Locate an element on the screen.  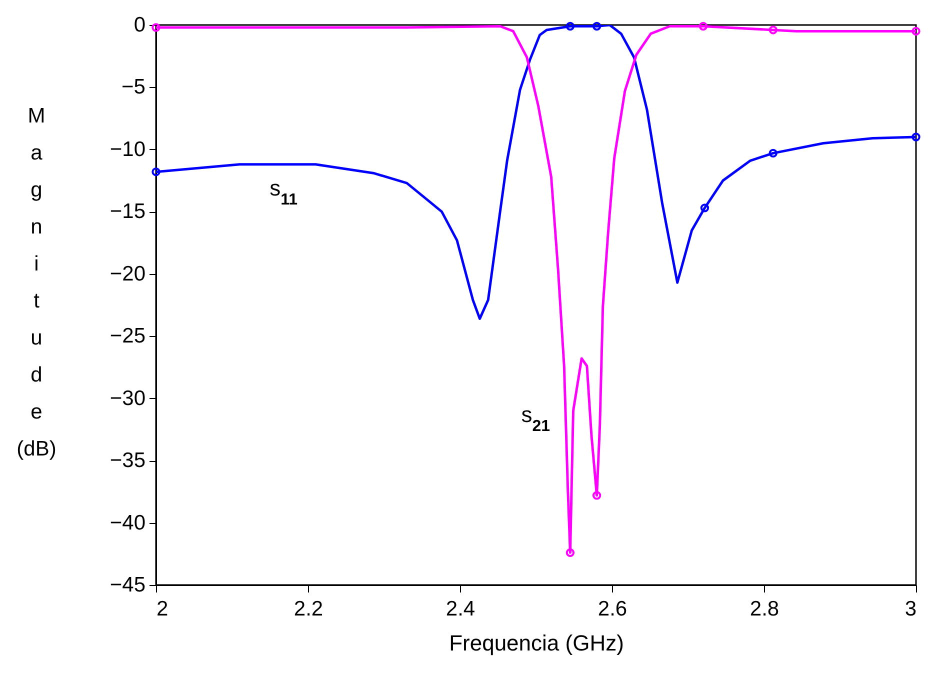
y-tick-label: −15 is located at coordinates (128, 212).